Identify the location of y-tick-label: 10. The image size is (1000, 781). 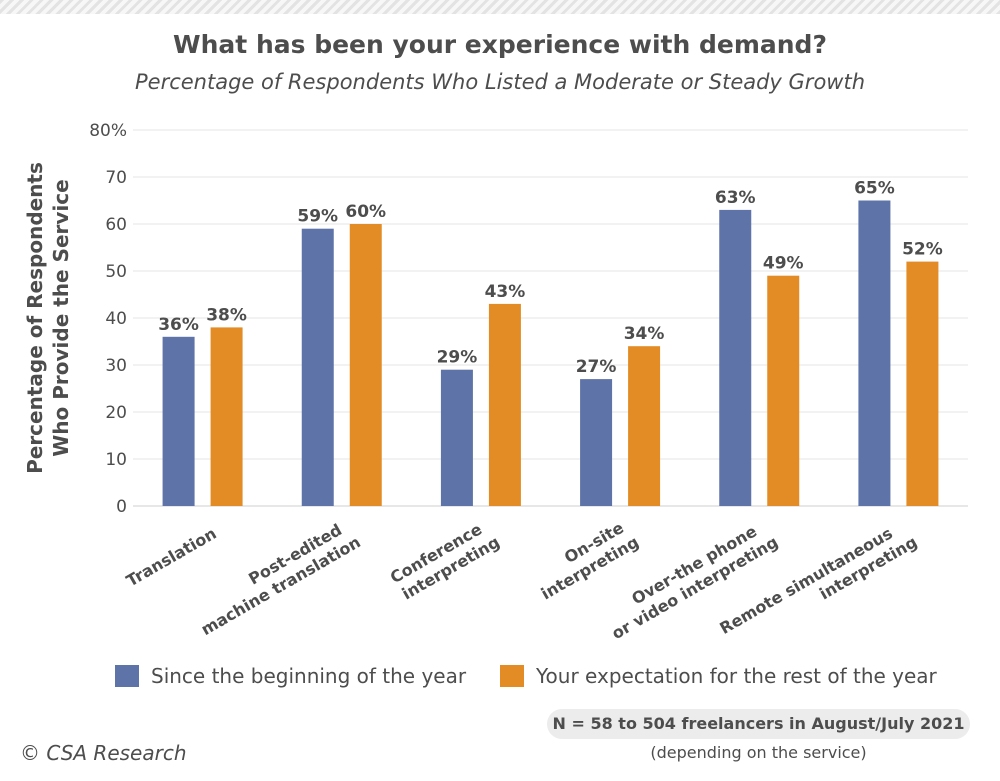
(116, 460).